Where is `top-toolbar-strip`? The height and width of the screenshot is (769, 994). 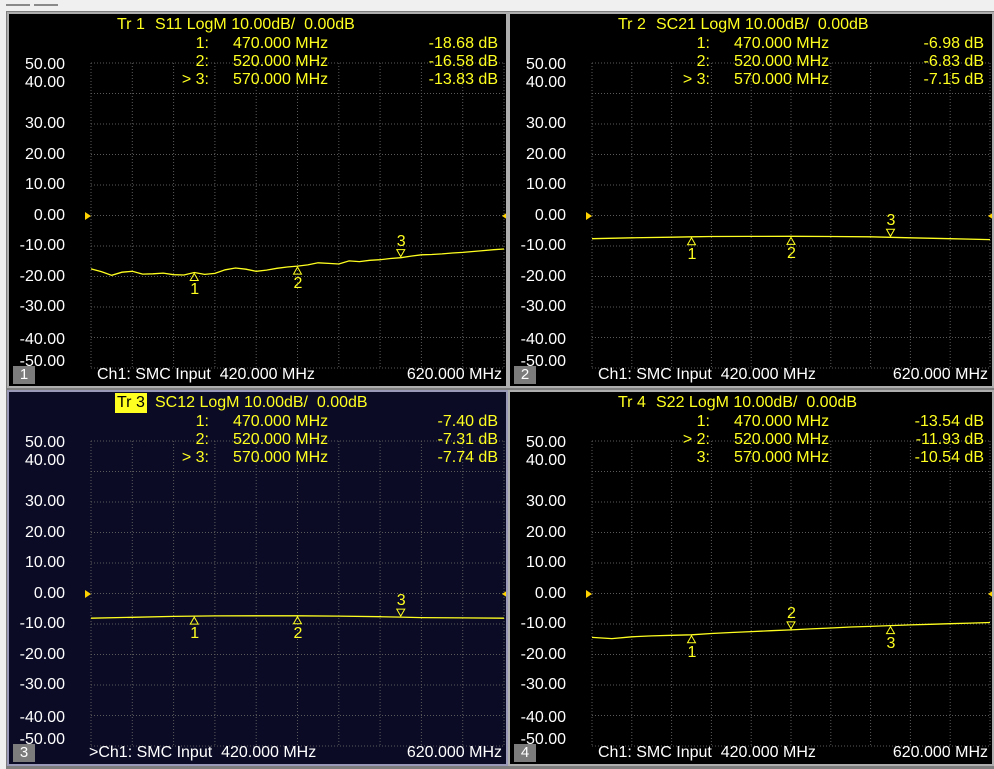 top-toolbar-strip is located at coordinates (497, 5).